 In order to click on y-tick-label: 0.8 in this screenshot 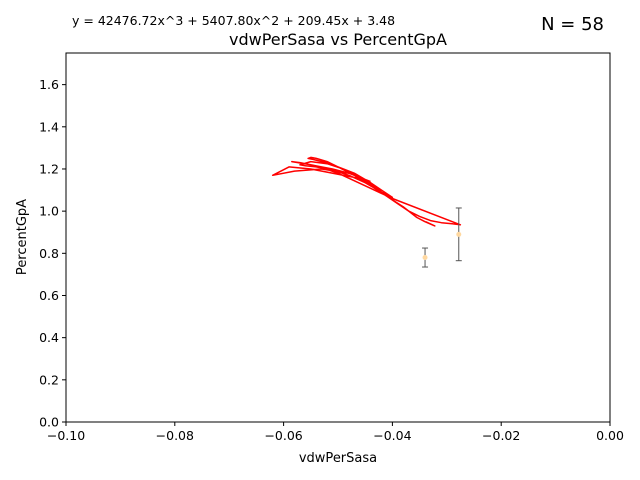, I will do `click(49, 253)`.